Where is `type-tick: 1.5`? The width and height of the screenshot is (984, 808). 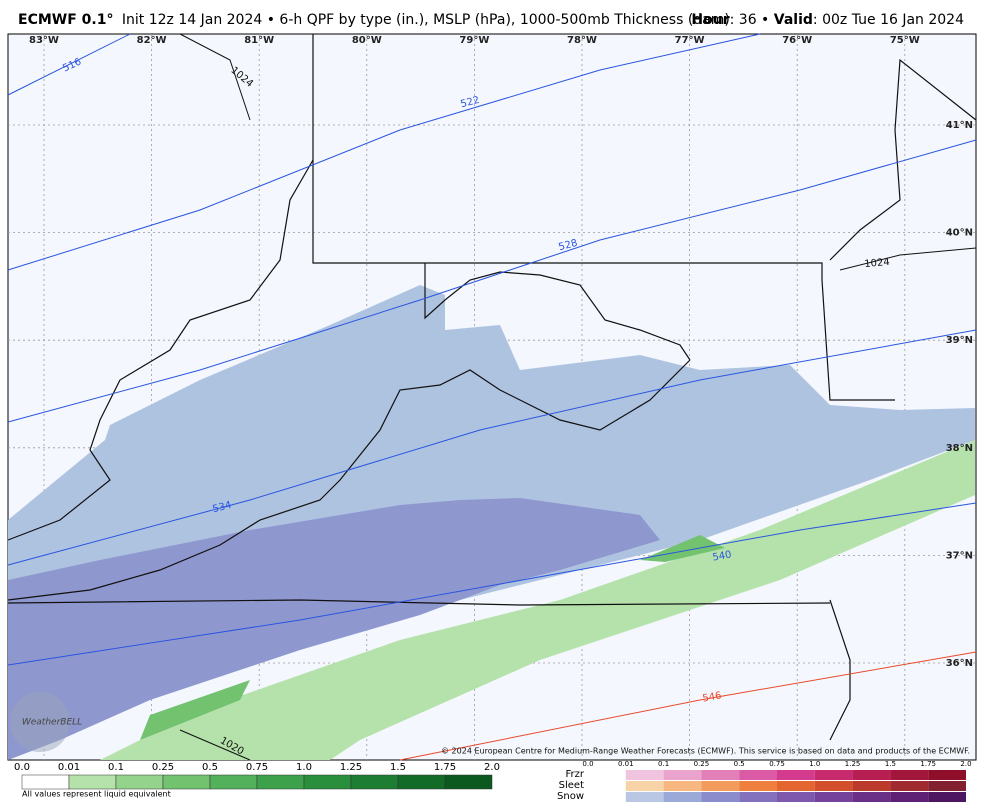
type-tick: 1.5 is located at coordinates (890, 764).